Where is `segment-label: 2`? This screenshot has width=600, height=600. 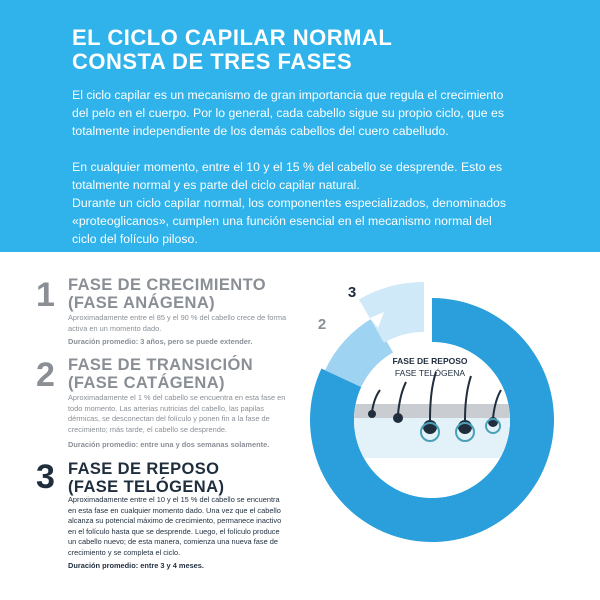
segment-label: 2 is located at coordinates (322, 324).